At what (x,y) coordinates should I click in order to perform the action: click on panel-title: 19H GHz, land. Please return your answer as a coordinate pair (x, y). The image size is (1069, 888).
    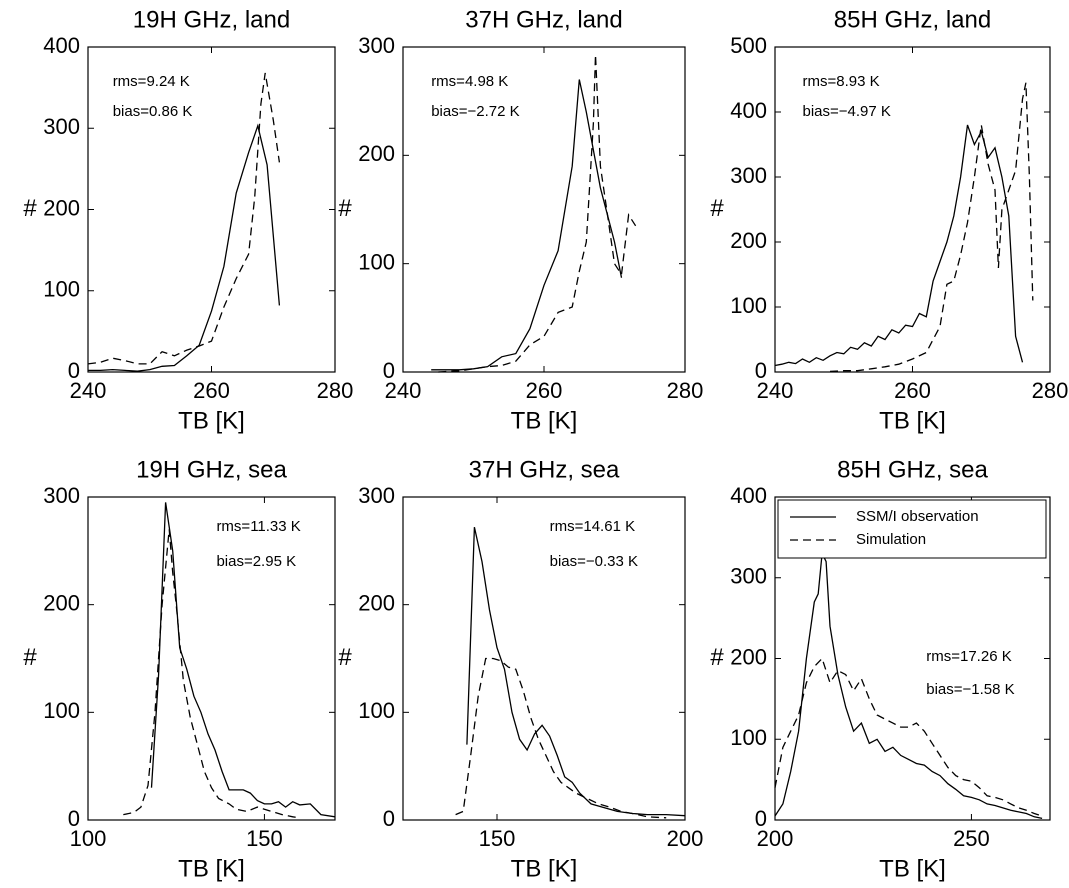
    Looking at the image, I should click on (211, 19).